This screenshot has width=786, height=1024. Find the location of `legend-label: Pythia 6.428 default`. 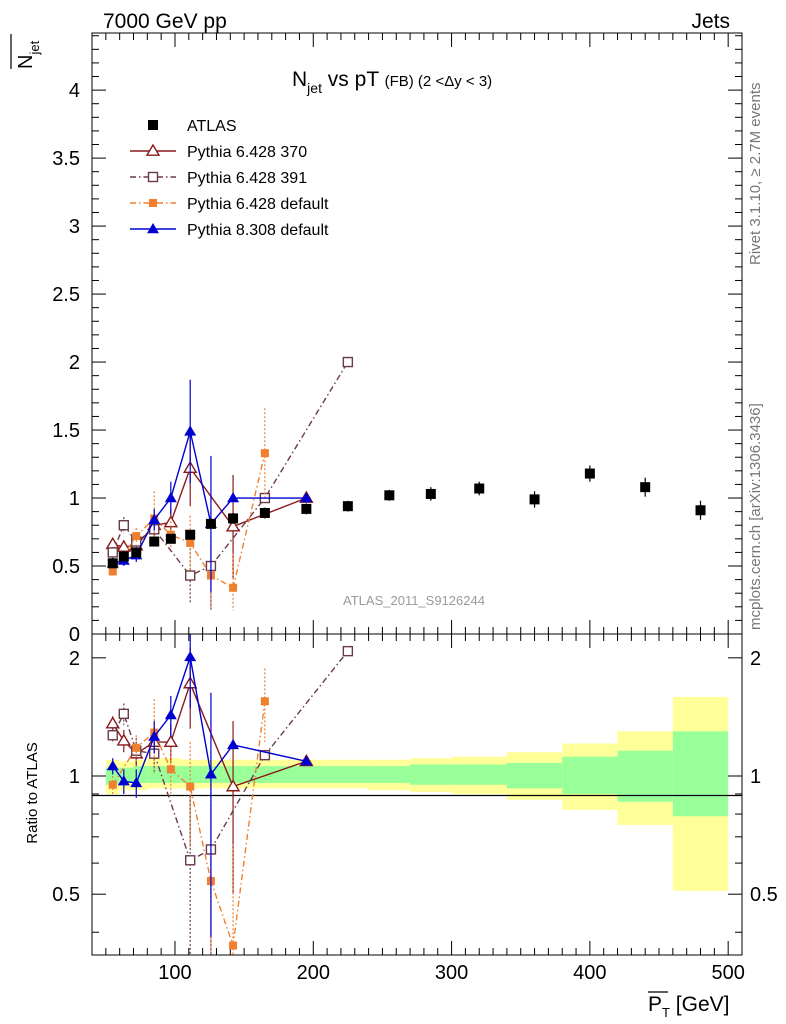

legend-label: Pythia 6.428 default is located at coordinates (258, 204).